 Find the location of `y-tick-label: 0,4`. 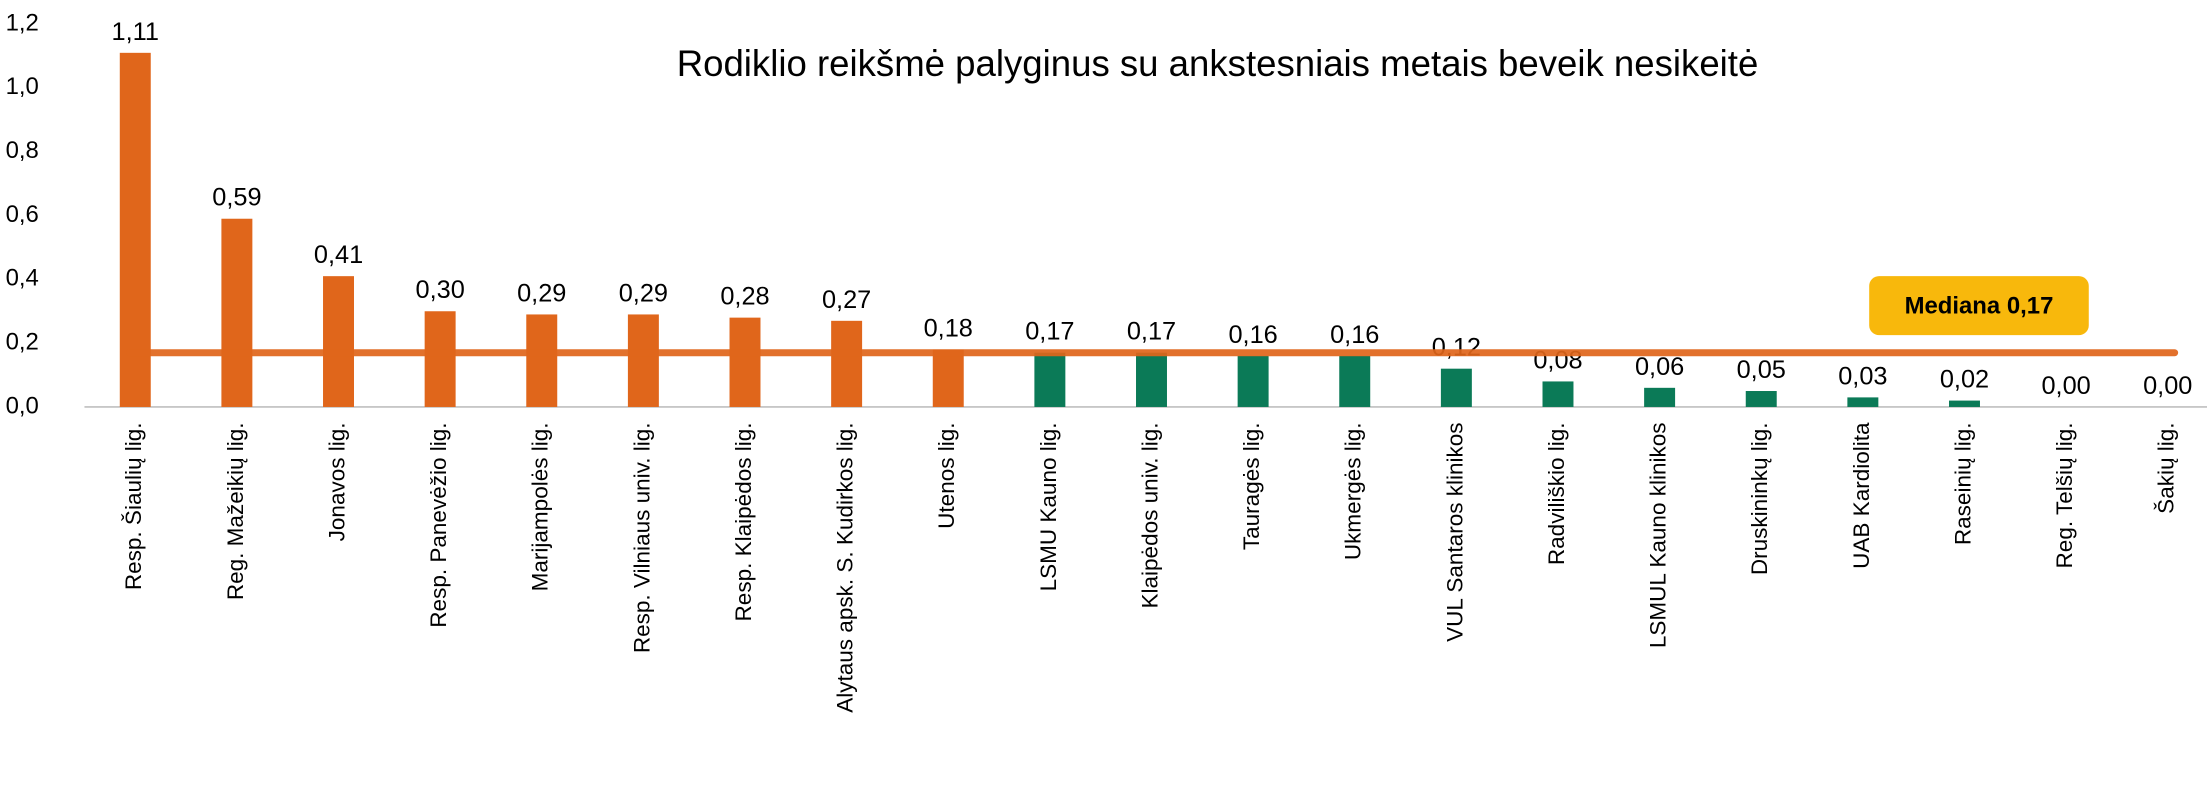

y-tick-label: 0,4 is located at coordinates (22, 278).